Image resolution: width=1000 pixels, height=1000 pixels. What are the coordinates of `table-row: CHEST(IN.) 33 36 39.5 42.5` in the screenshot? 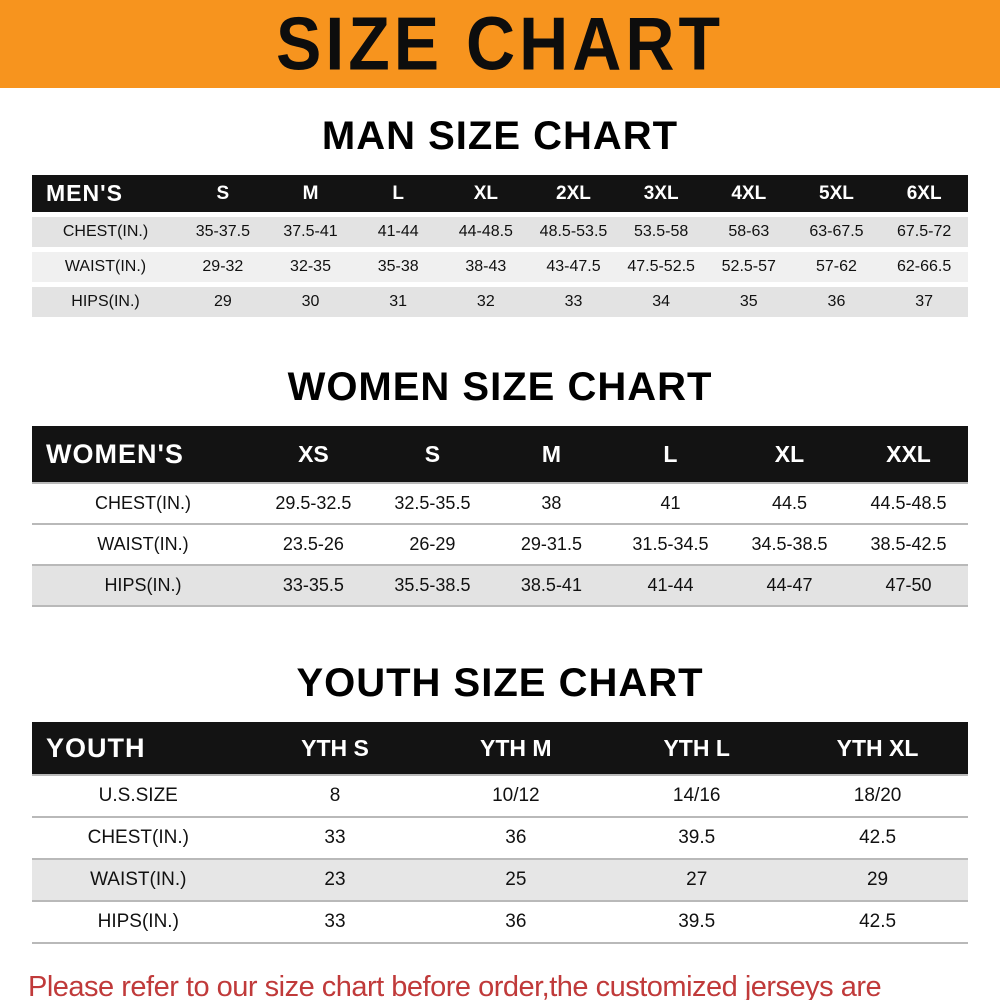 It's located at (500, 837).